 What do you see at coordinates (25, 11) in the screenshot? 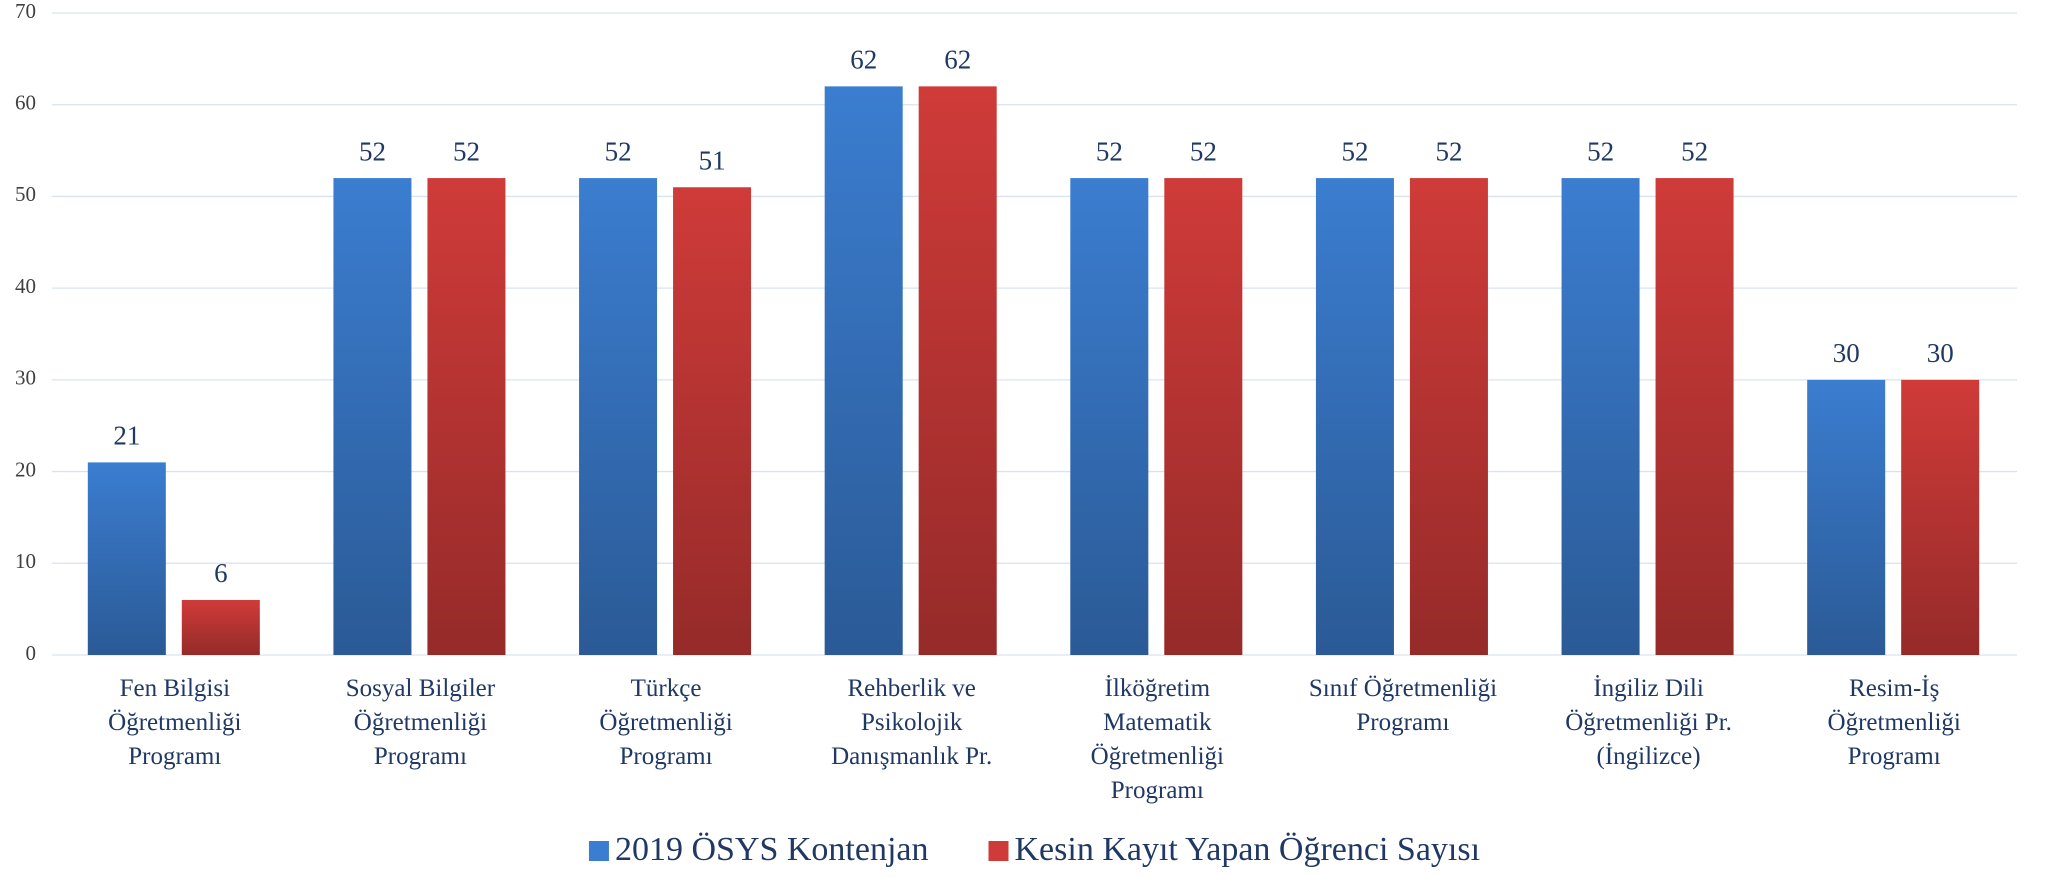
I see `y-tick-label: 70` at bounding box center [25, 11].